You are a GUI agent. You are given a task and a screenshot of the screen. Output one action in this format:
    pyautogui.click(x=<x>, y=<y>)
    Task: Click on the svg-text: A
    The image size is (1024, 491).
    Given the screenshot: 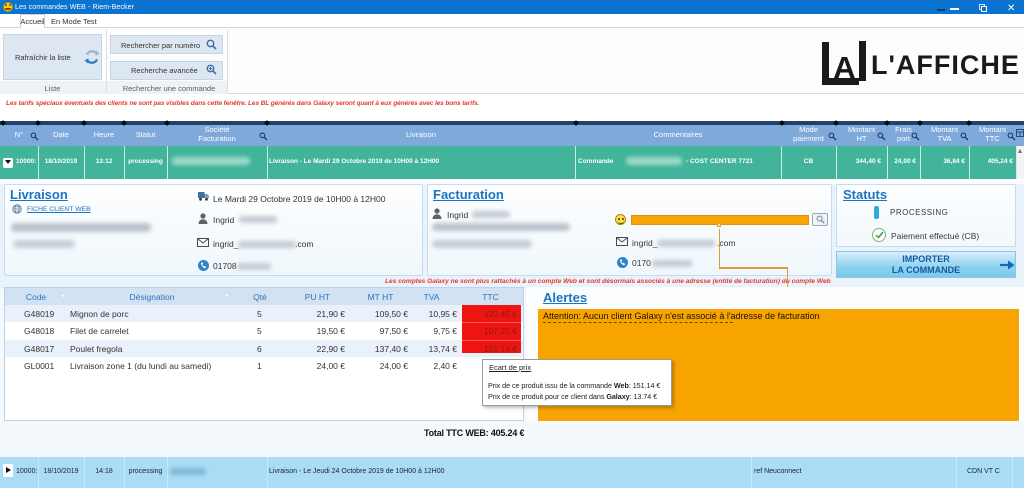 What is the action you would take?
    pyautogui.click(x=844, y=67)
    